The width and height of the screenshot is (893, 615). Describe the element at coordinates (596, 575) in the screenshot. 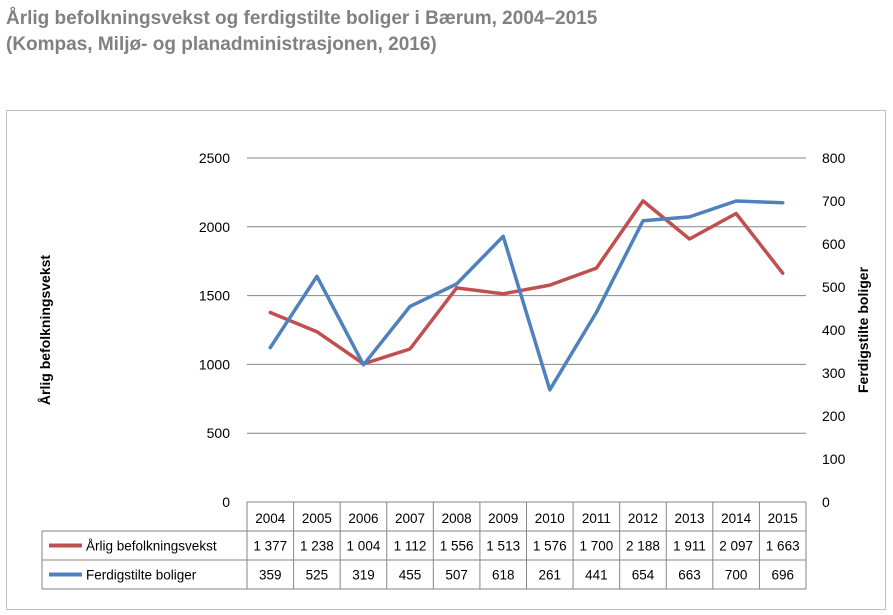

I see `data-label: 441` at that location.